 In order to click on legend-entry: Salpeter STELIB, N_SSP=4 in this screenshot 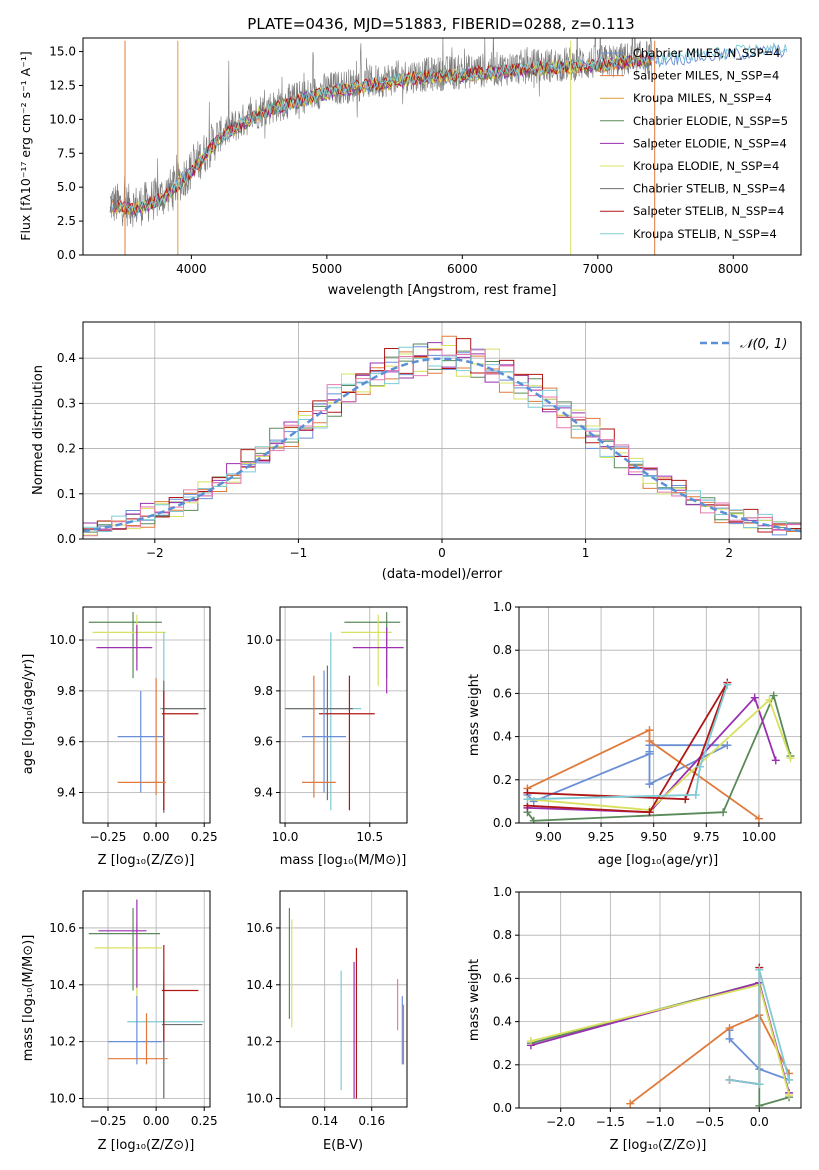, I will do `click(708, 211)`.